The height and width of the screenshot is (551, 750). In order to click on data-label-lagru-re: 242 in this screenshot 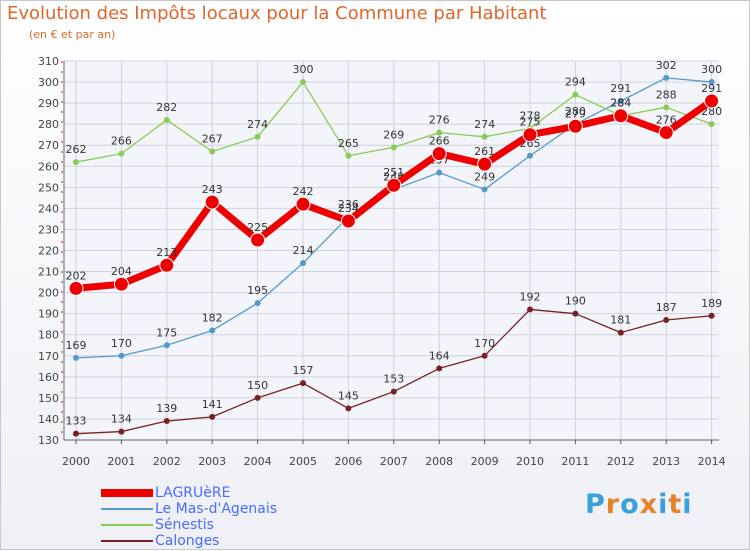, I will do `click(303, 191)`.